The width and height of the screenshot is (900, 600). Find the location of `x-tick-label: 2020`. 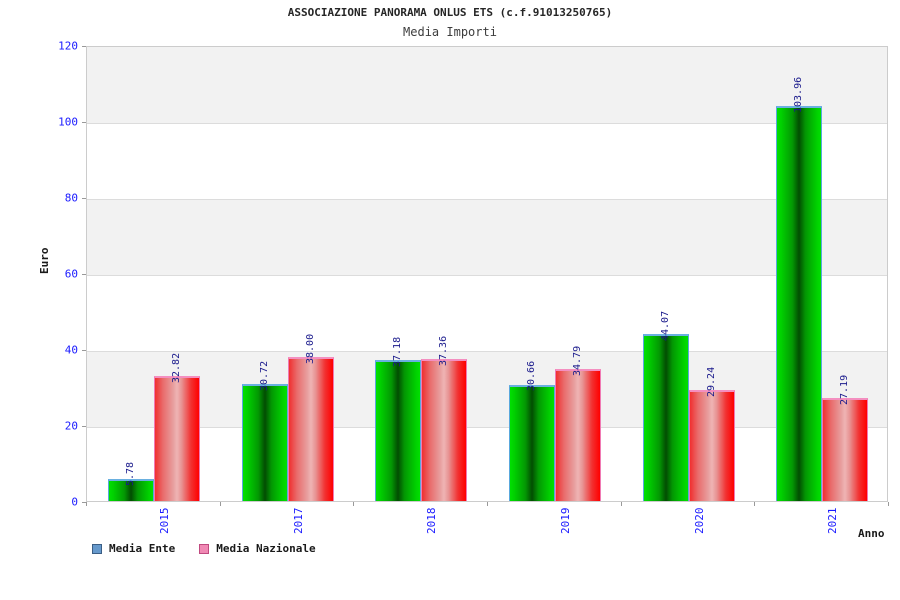

x-tick-label: 2020 is located at coordinates (699, 521).